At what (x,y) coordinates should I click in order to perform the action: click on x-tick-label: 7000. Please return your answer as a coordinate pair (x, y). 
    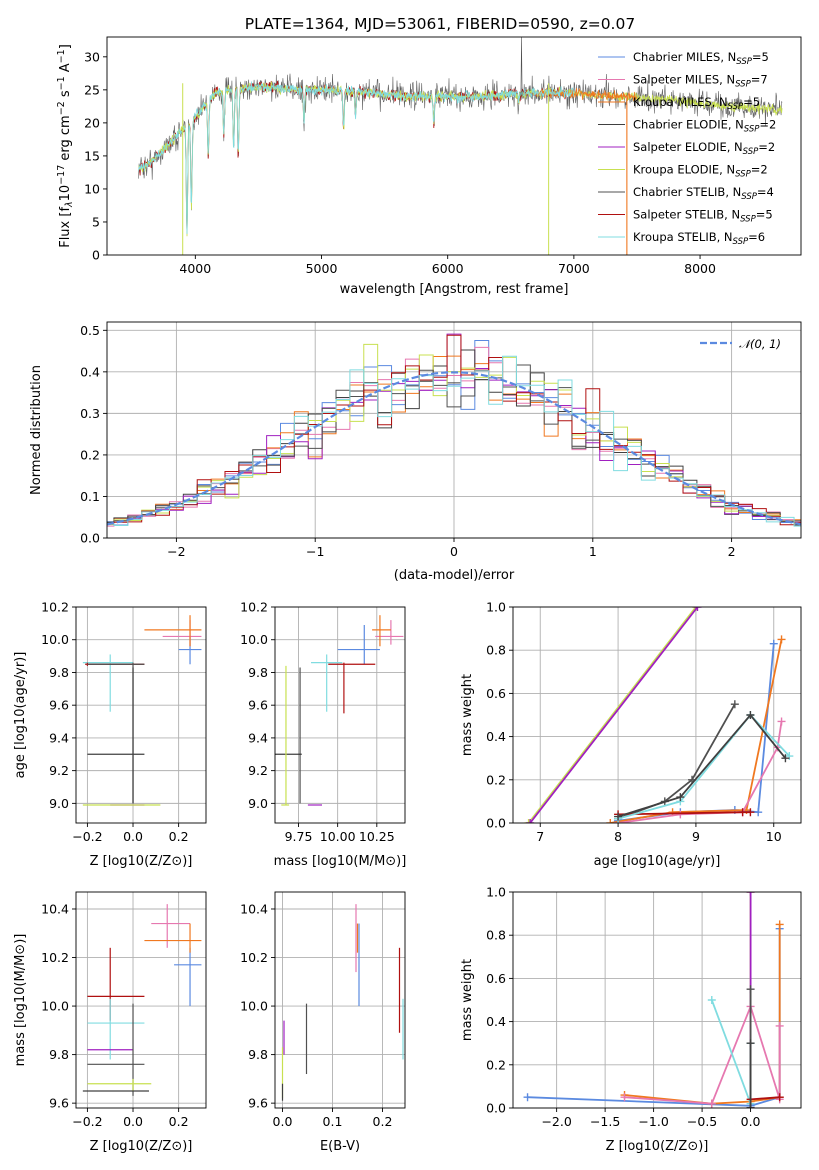
    Looking at the image, I should click on (574, 268).